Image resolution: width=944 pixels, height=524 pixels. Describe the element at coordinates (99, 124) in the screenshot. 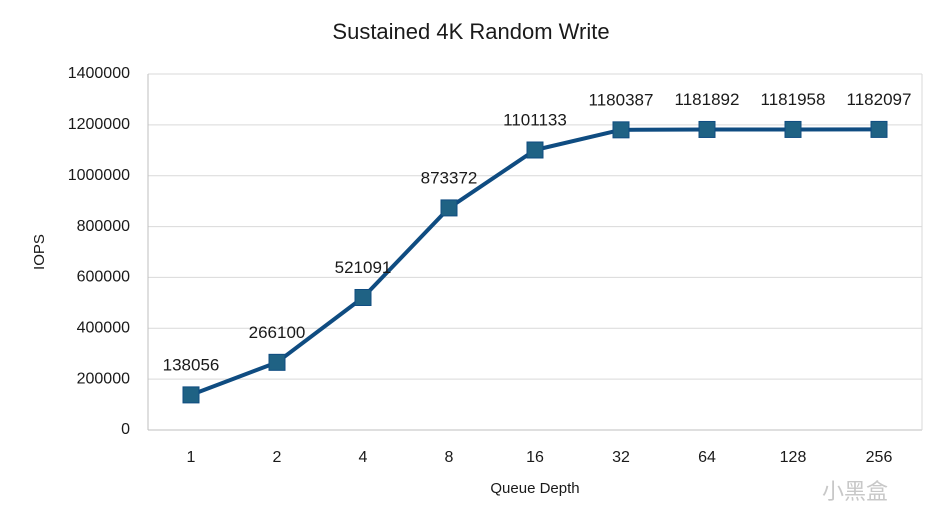

I see `y-tick-label: 1200000` at that location.